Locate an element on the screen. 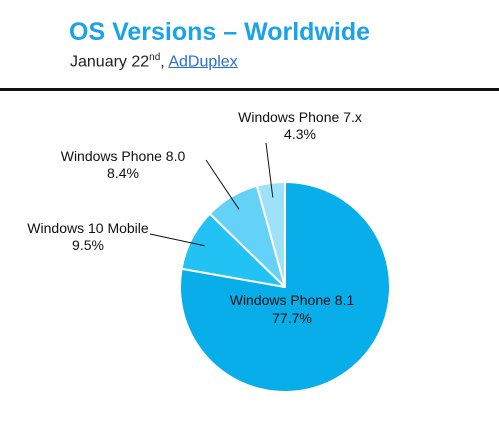  header-divider is located at coordinates (249, 89).